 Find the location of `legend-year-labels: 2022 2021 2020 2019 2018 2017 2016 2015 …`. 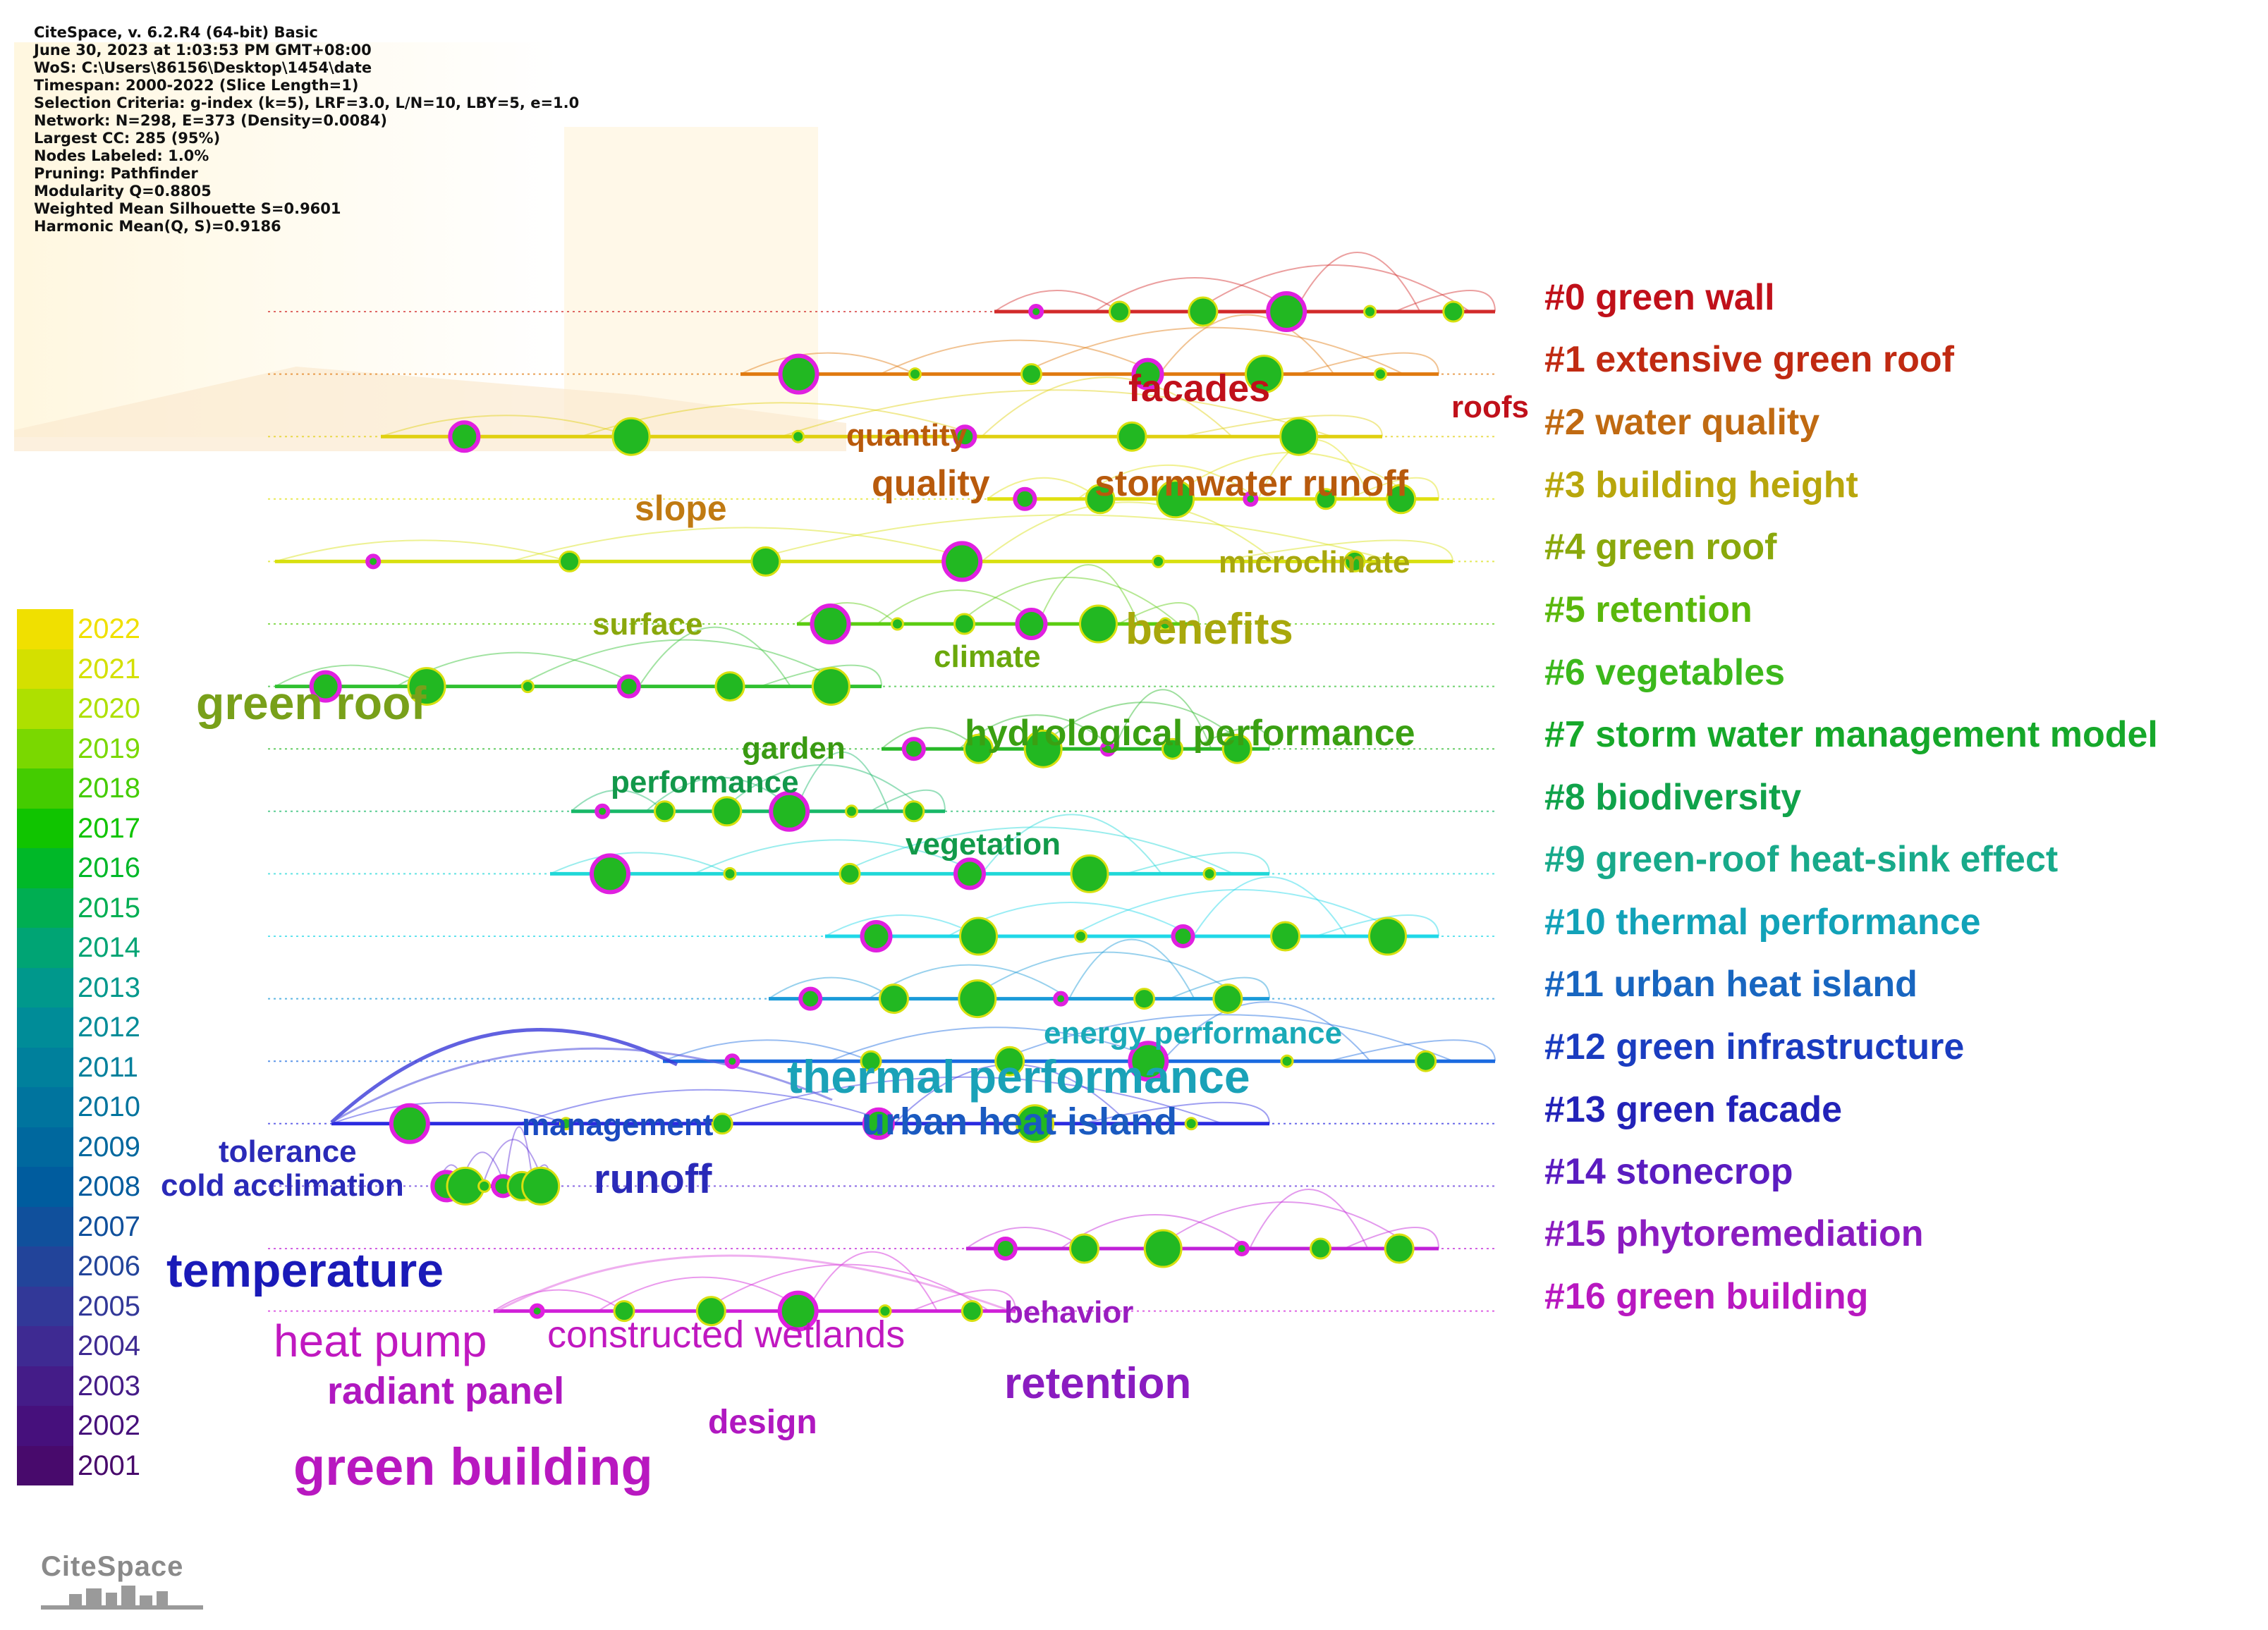

legend-year-labels: 2022 2021 2020 2019 2018 2017 2016 2015 … is located at coordinates (109, 1047).